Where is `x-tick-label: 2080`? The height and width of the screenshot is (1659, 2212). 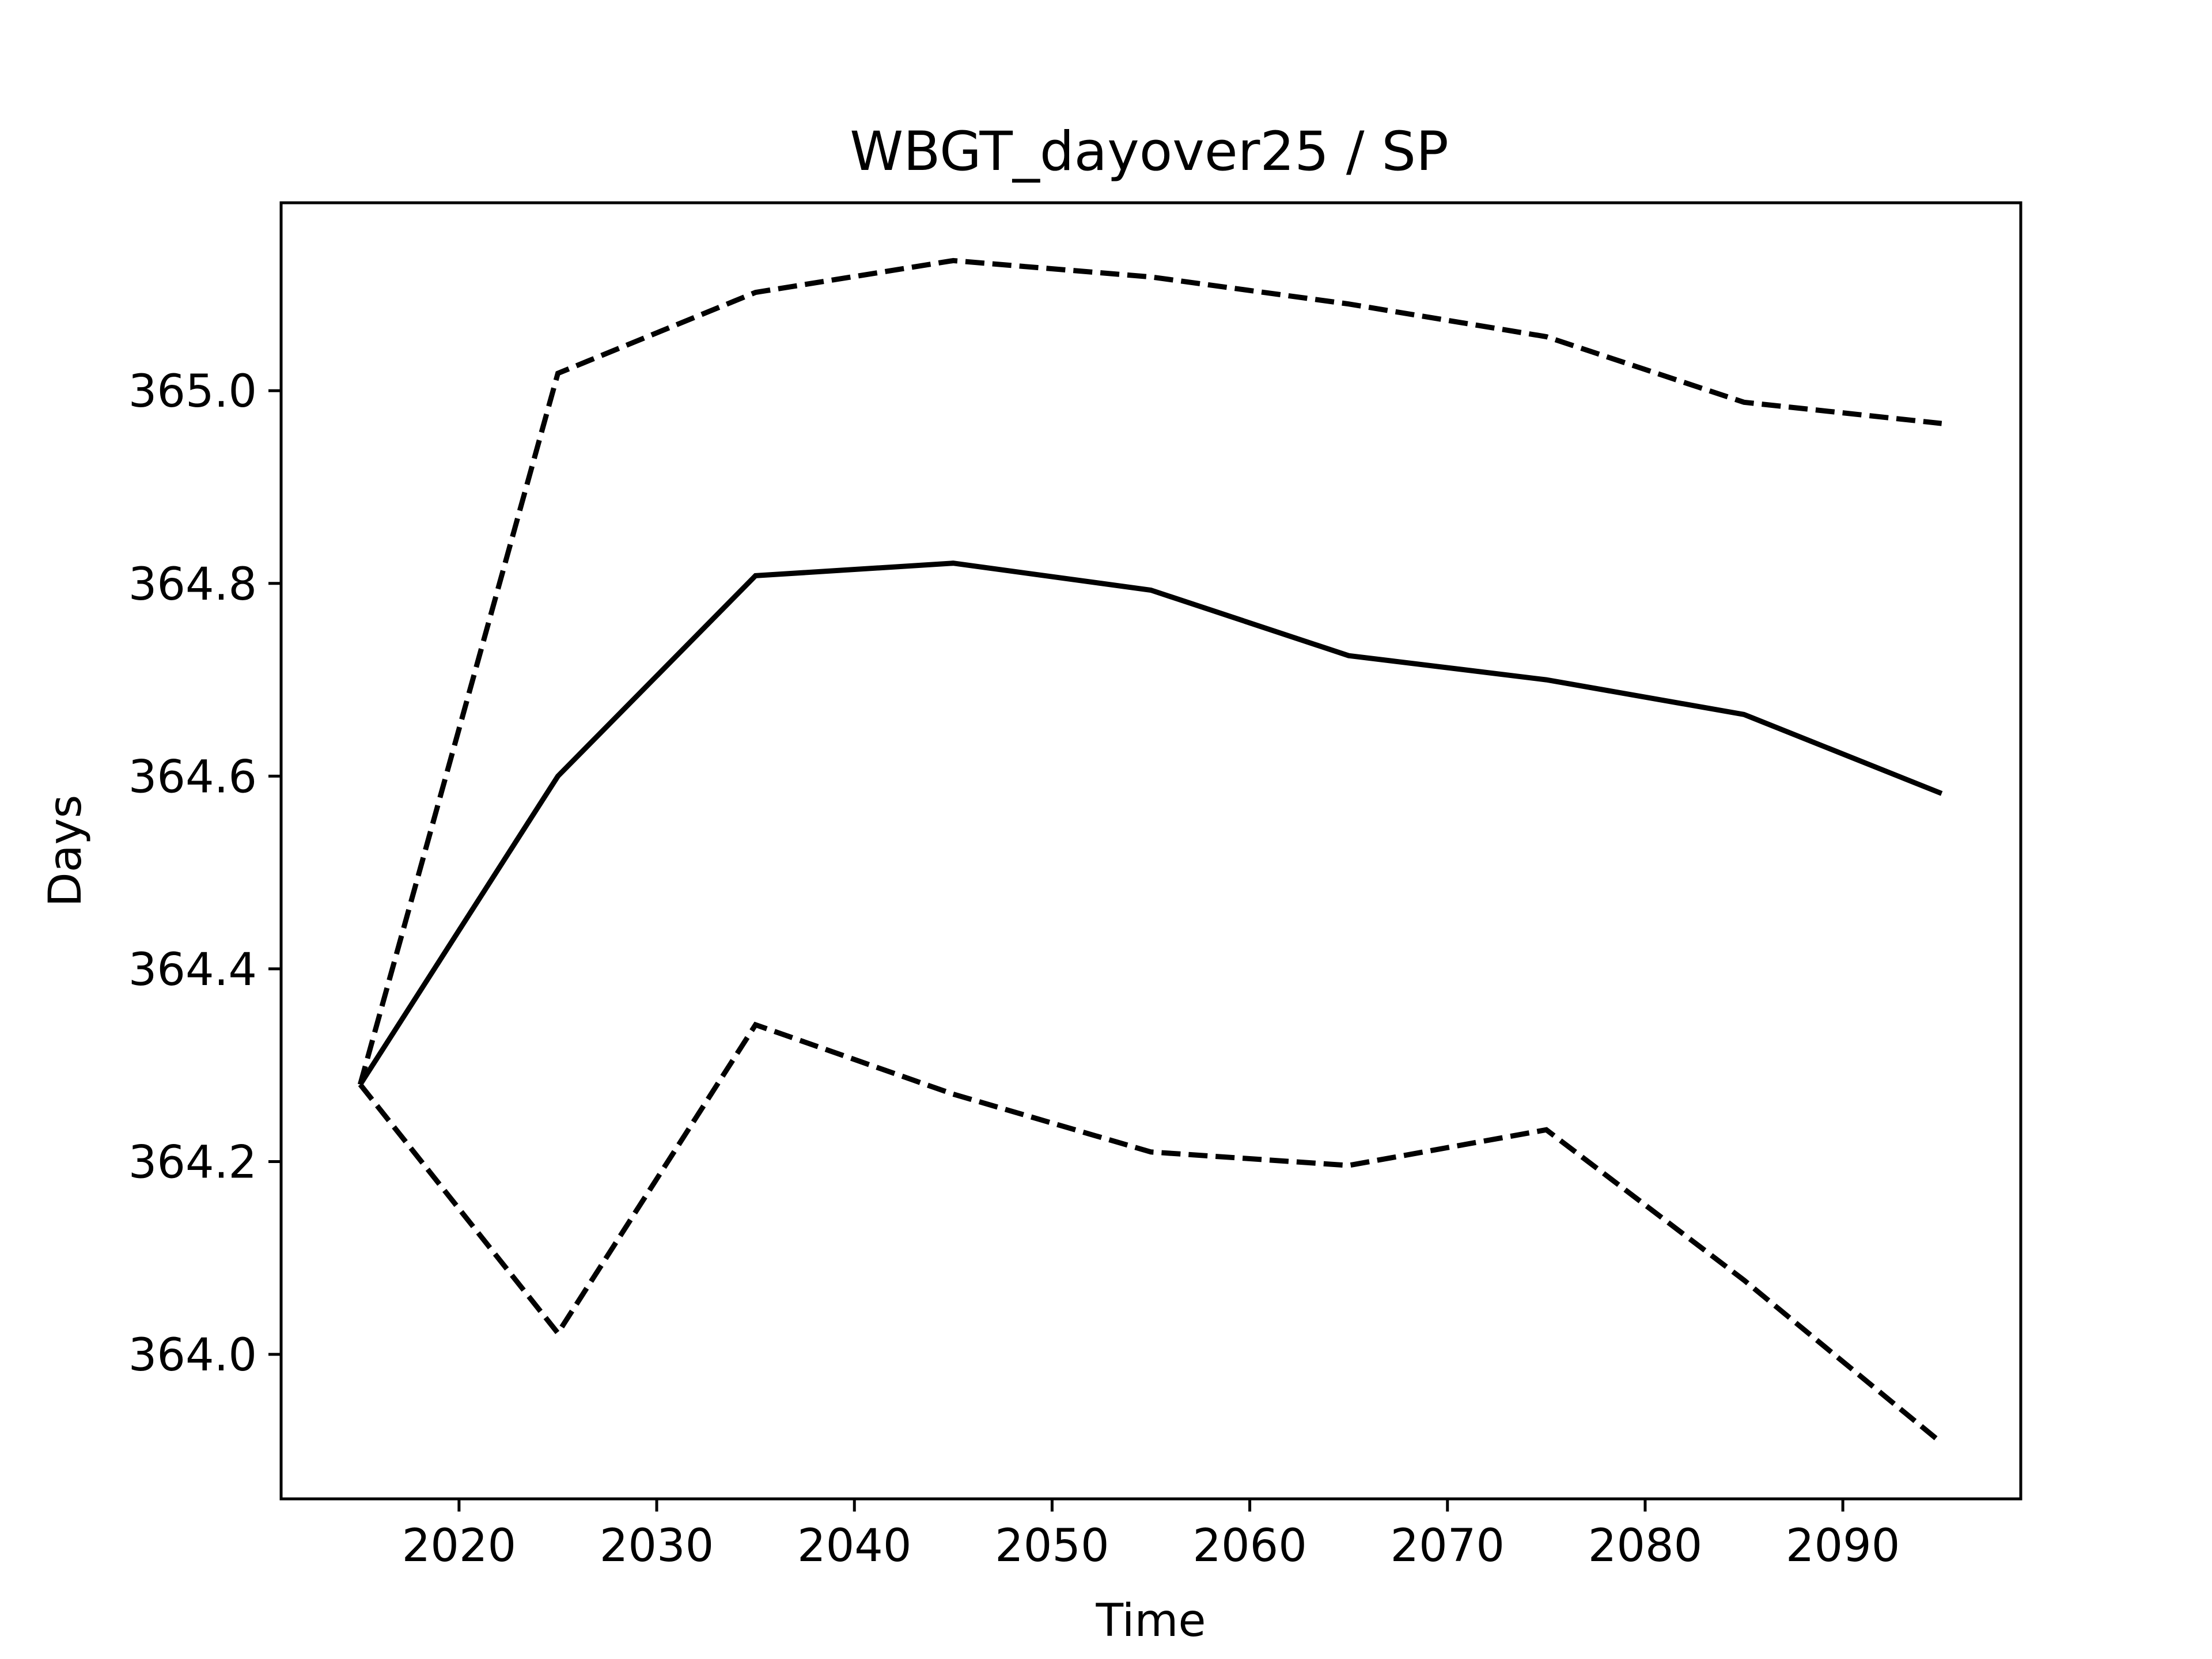 x-tick-label: 2080 is located at coordinates (1645, 1546).